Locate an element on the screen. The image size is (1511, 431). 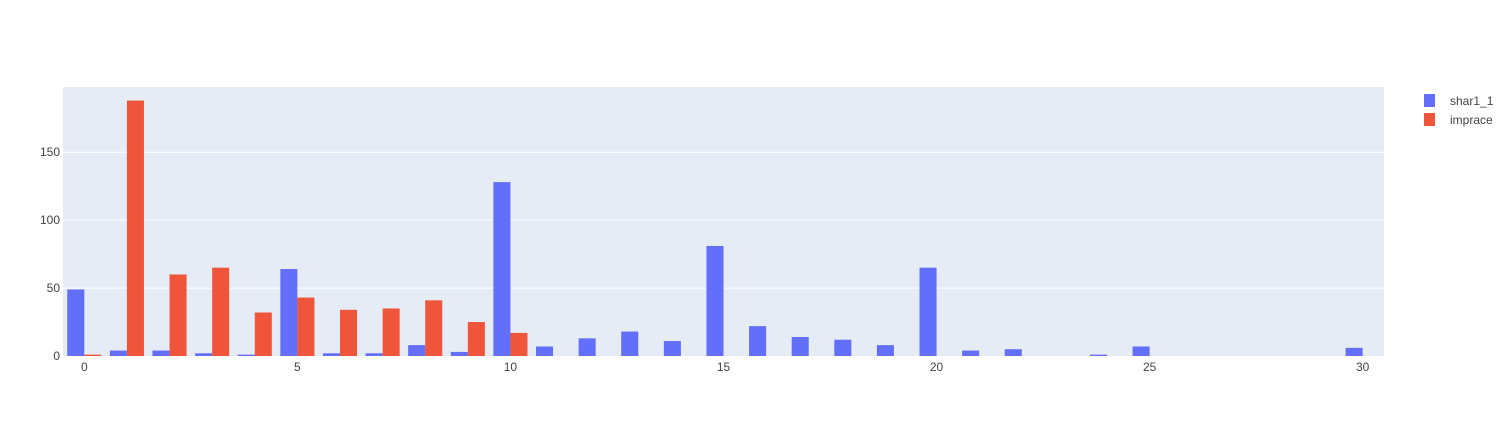
x-tick-label: 15 is located at coordinates (724, 367).